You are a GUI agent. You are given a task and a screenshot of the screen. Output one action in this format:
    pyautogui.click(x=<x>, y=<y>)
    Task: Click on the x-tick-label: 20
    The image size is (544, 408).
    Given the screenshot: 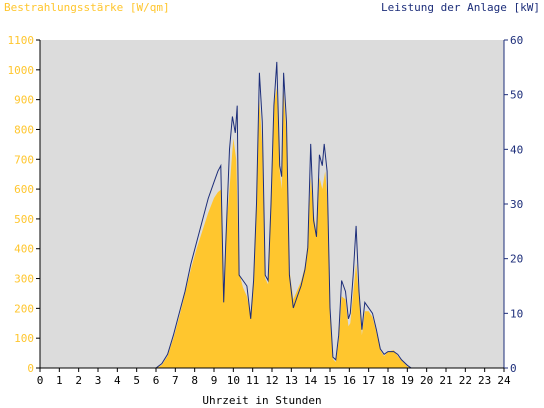 What is the action you would take?
    pyautogui.click(x=426, y=380)
    